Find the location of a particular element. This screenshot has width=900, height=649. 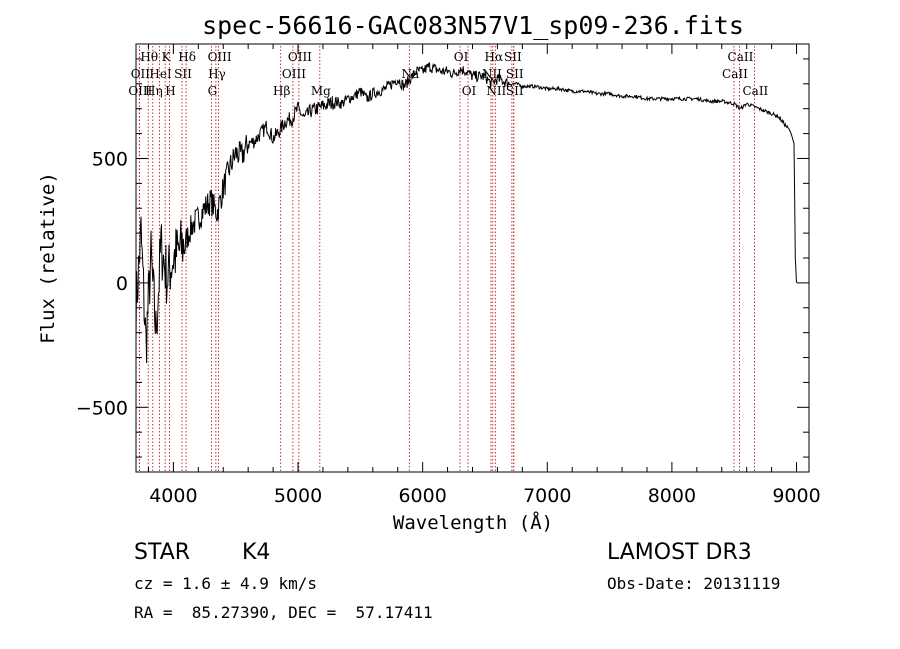

spectral-line-label-24: SII is located at coordinates (515, 91).